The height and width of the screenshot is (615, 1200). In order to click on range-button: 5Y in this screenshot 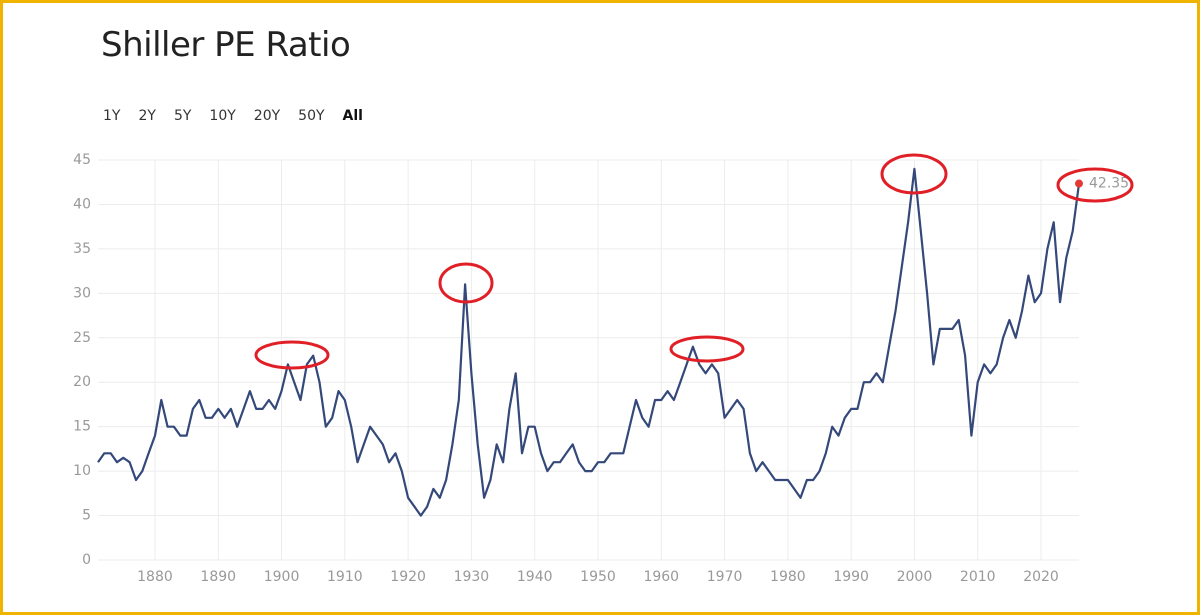, I will do `click(182, 116)`.